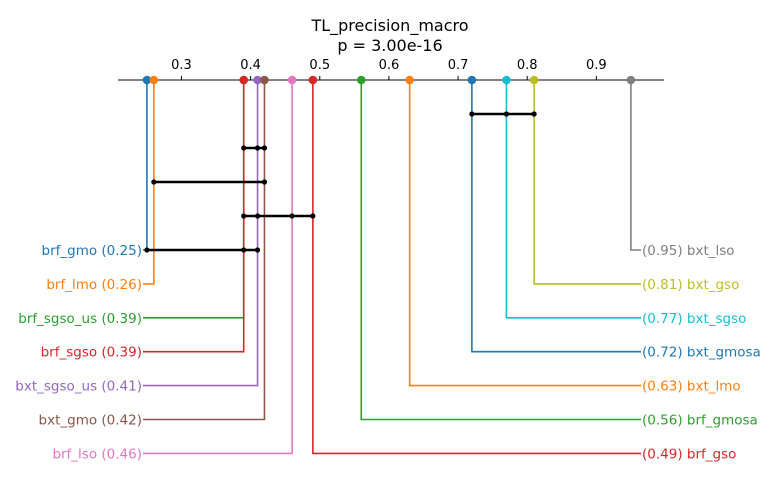  What do you see at coordinates (389, 26) in the screenshot?
I see `chart-title: TL_precision_macro` at bounding box center [389, 26].